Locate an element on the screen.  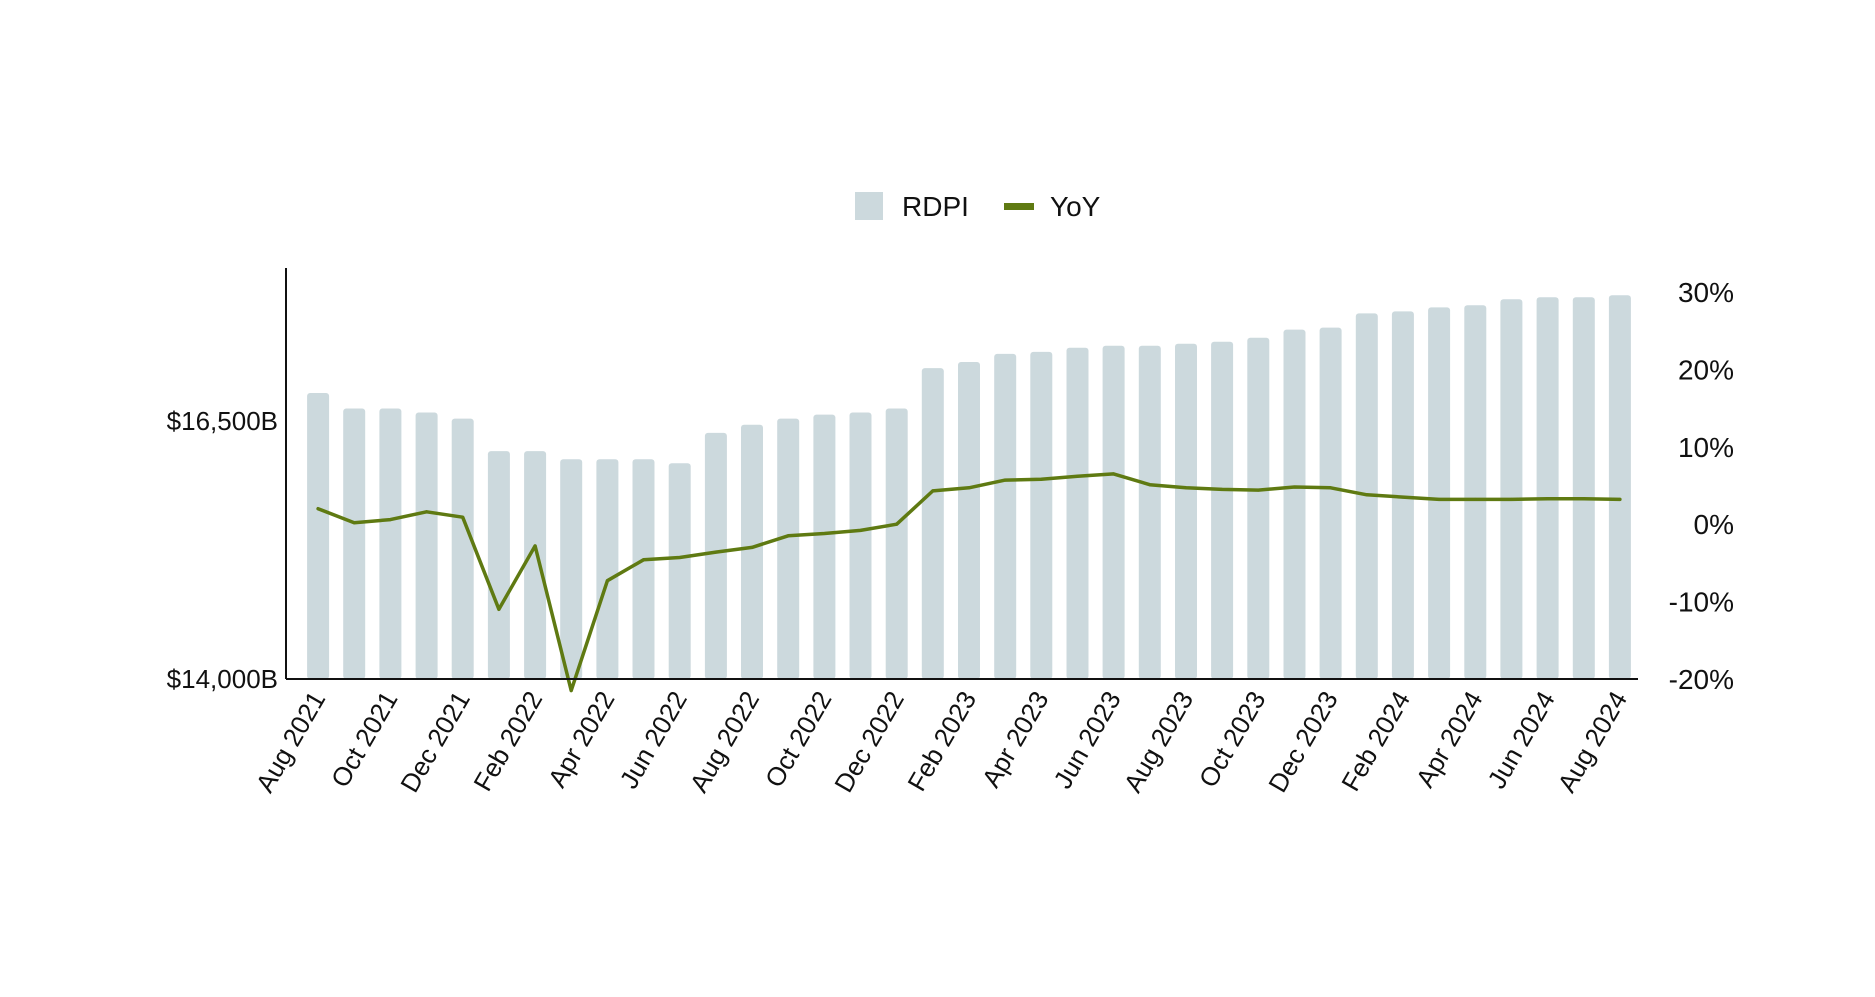
legend-yoy-label: YoY is located at coordinates (1075, 206).